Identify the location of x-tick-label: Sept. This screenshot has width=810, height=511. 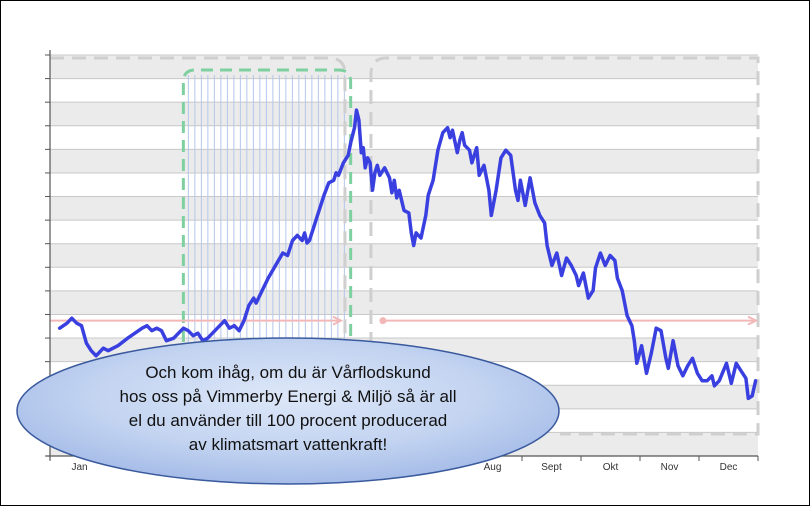
(551, 467).